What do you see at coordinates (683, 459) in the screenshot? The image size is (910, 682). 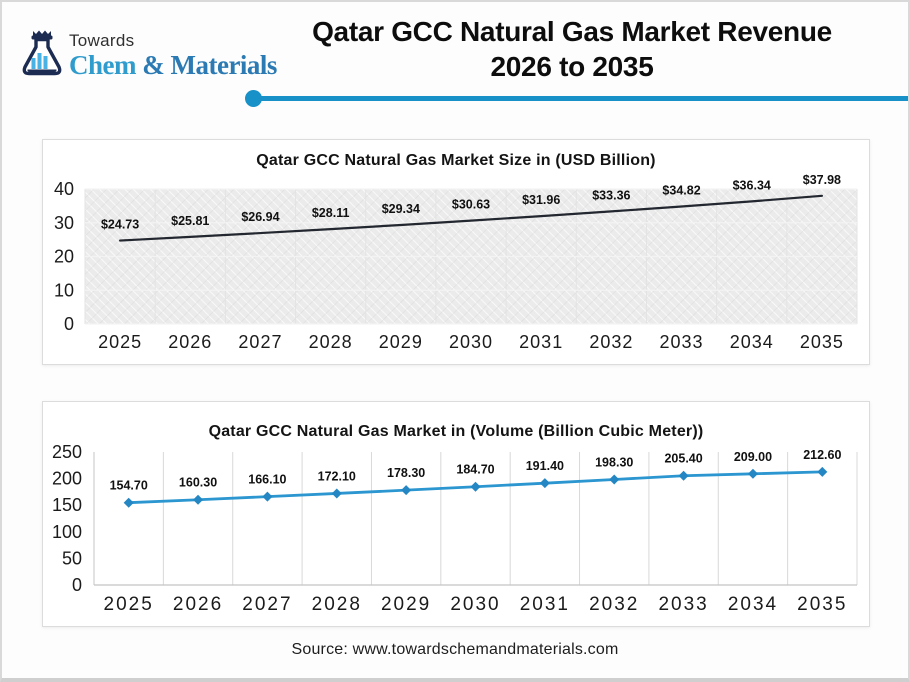 I see `data-point-label: 205.40` at bounding box center [683, 459].